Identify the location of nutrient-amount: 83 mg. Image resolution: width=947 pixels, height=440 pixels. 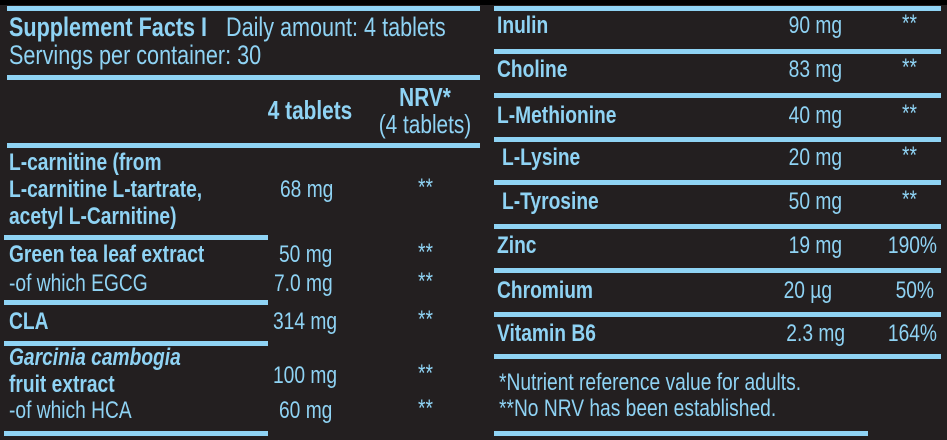
(815, 69).